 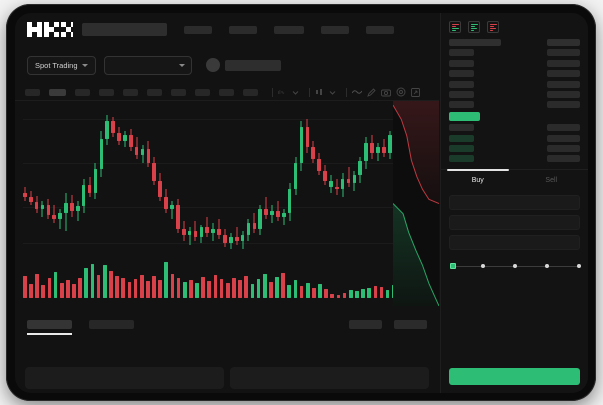 I want to click on chart-type-dropdown-icon, so click(x=319, y=92).